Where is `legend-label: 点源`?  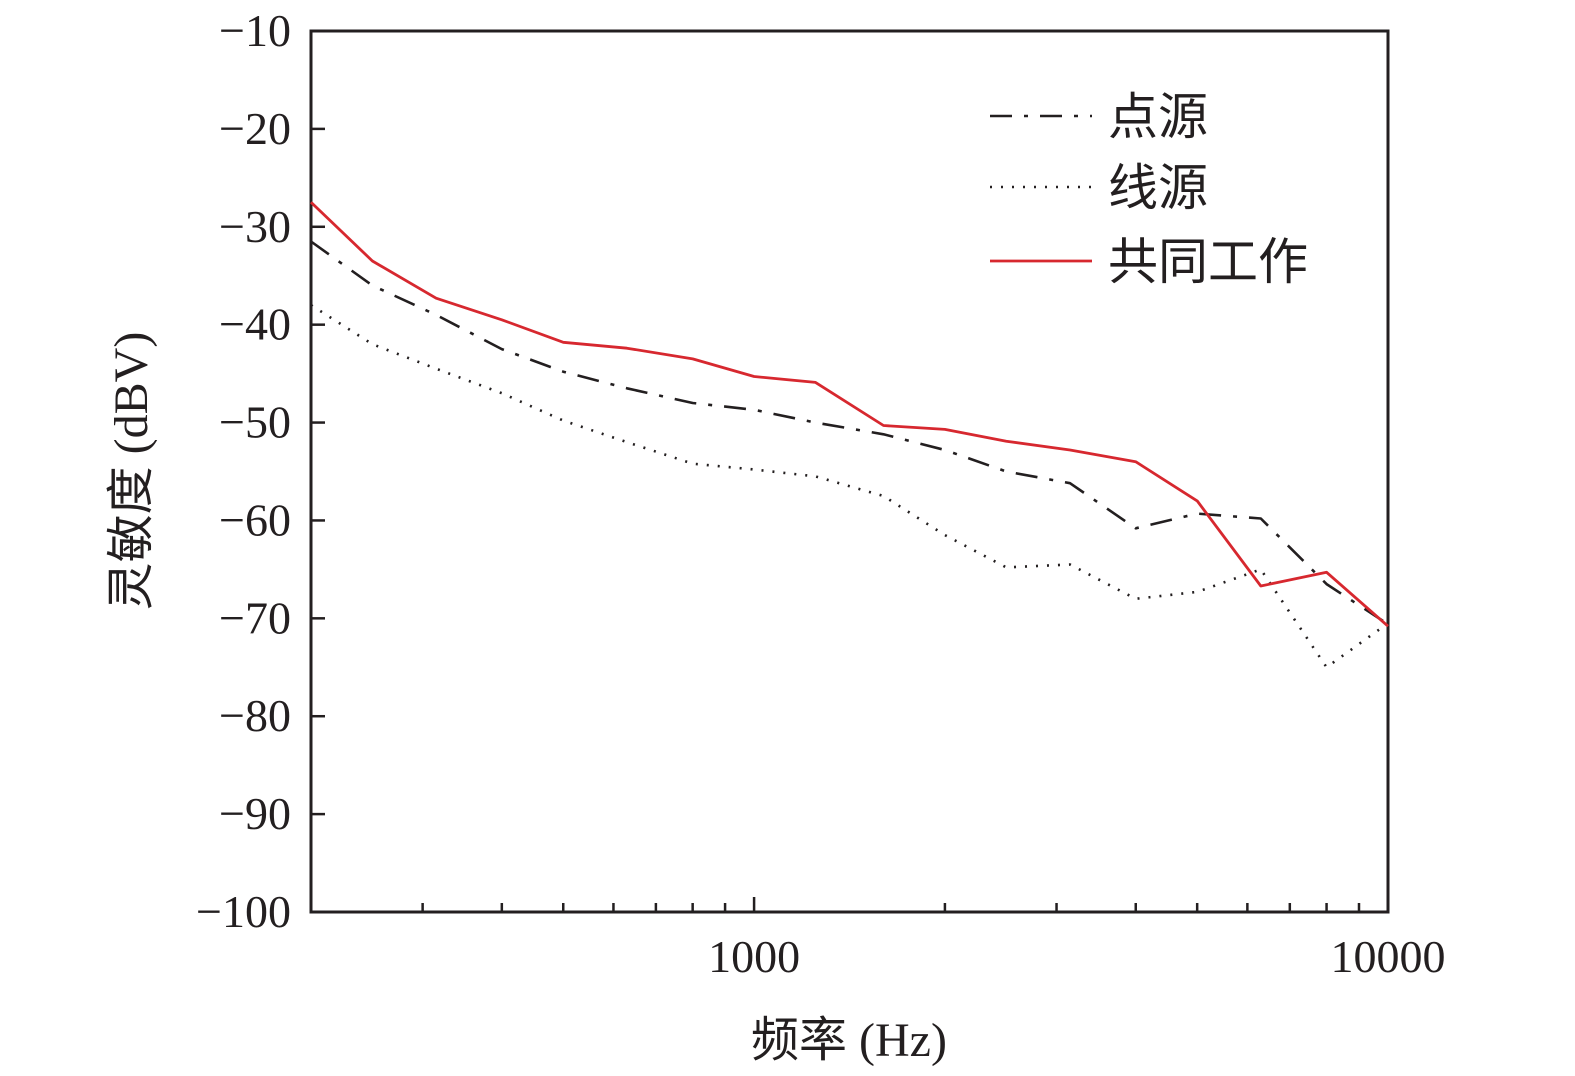
legend-label: 点源 is located at coordinates (1158, 117).